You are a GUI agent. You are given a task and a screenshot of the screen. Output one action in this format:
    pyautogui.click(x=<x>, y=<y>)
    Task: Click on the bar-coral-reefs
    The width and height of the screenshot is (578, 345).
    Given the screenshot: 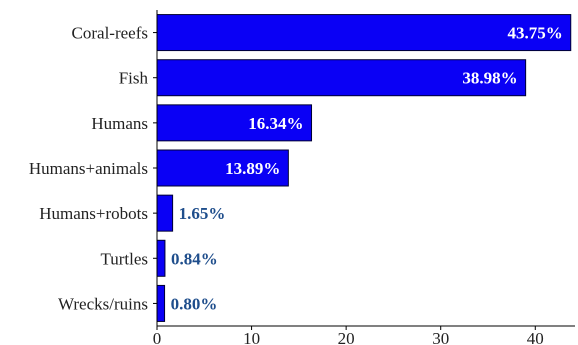 What is the action you would take?
    pyautogui.click(x=364, y=33)
    